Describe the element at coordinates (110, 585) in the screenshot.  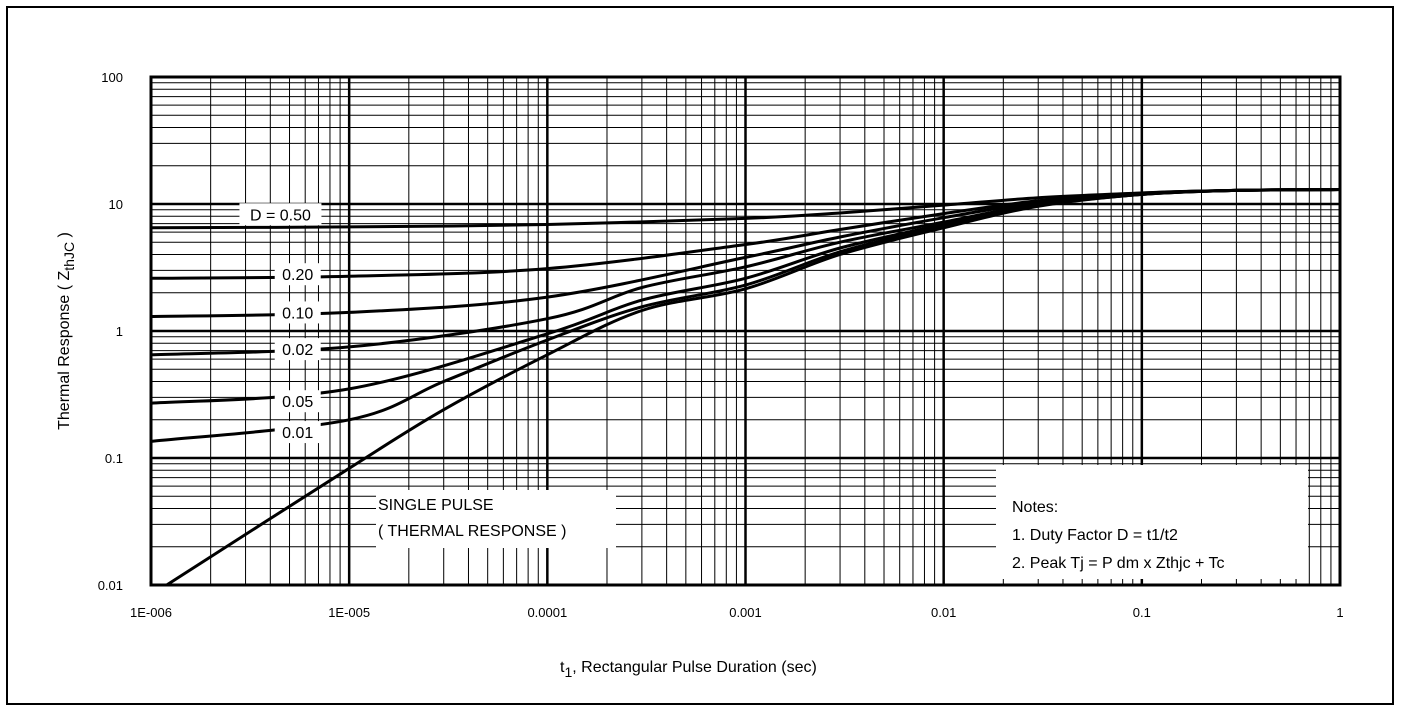
I see `y-tick-label: 0.01` at that location.